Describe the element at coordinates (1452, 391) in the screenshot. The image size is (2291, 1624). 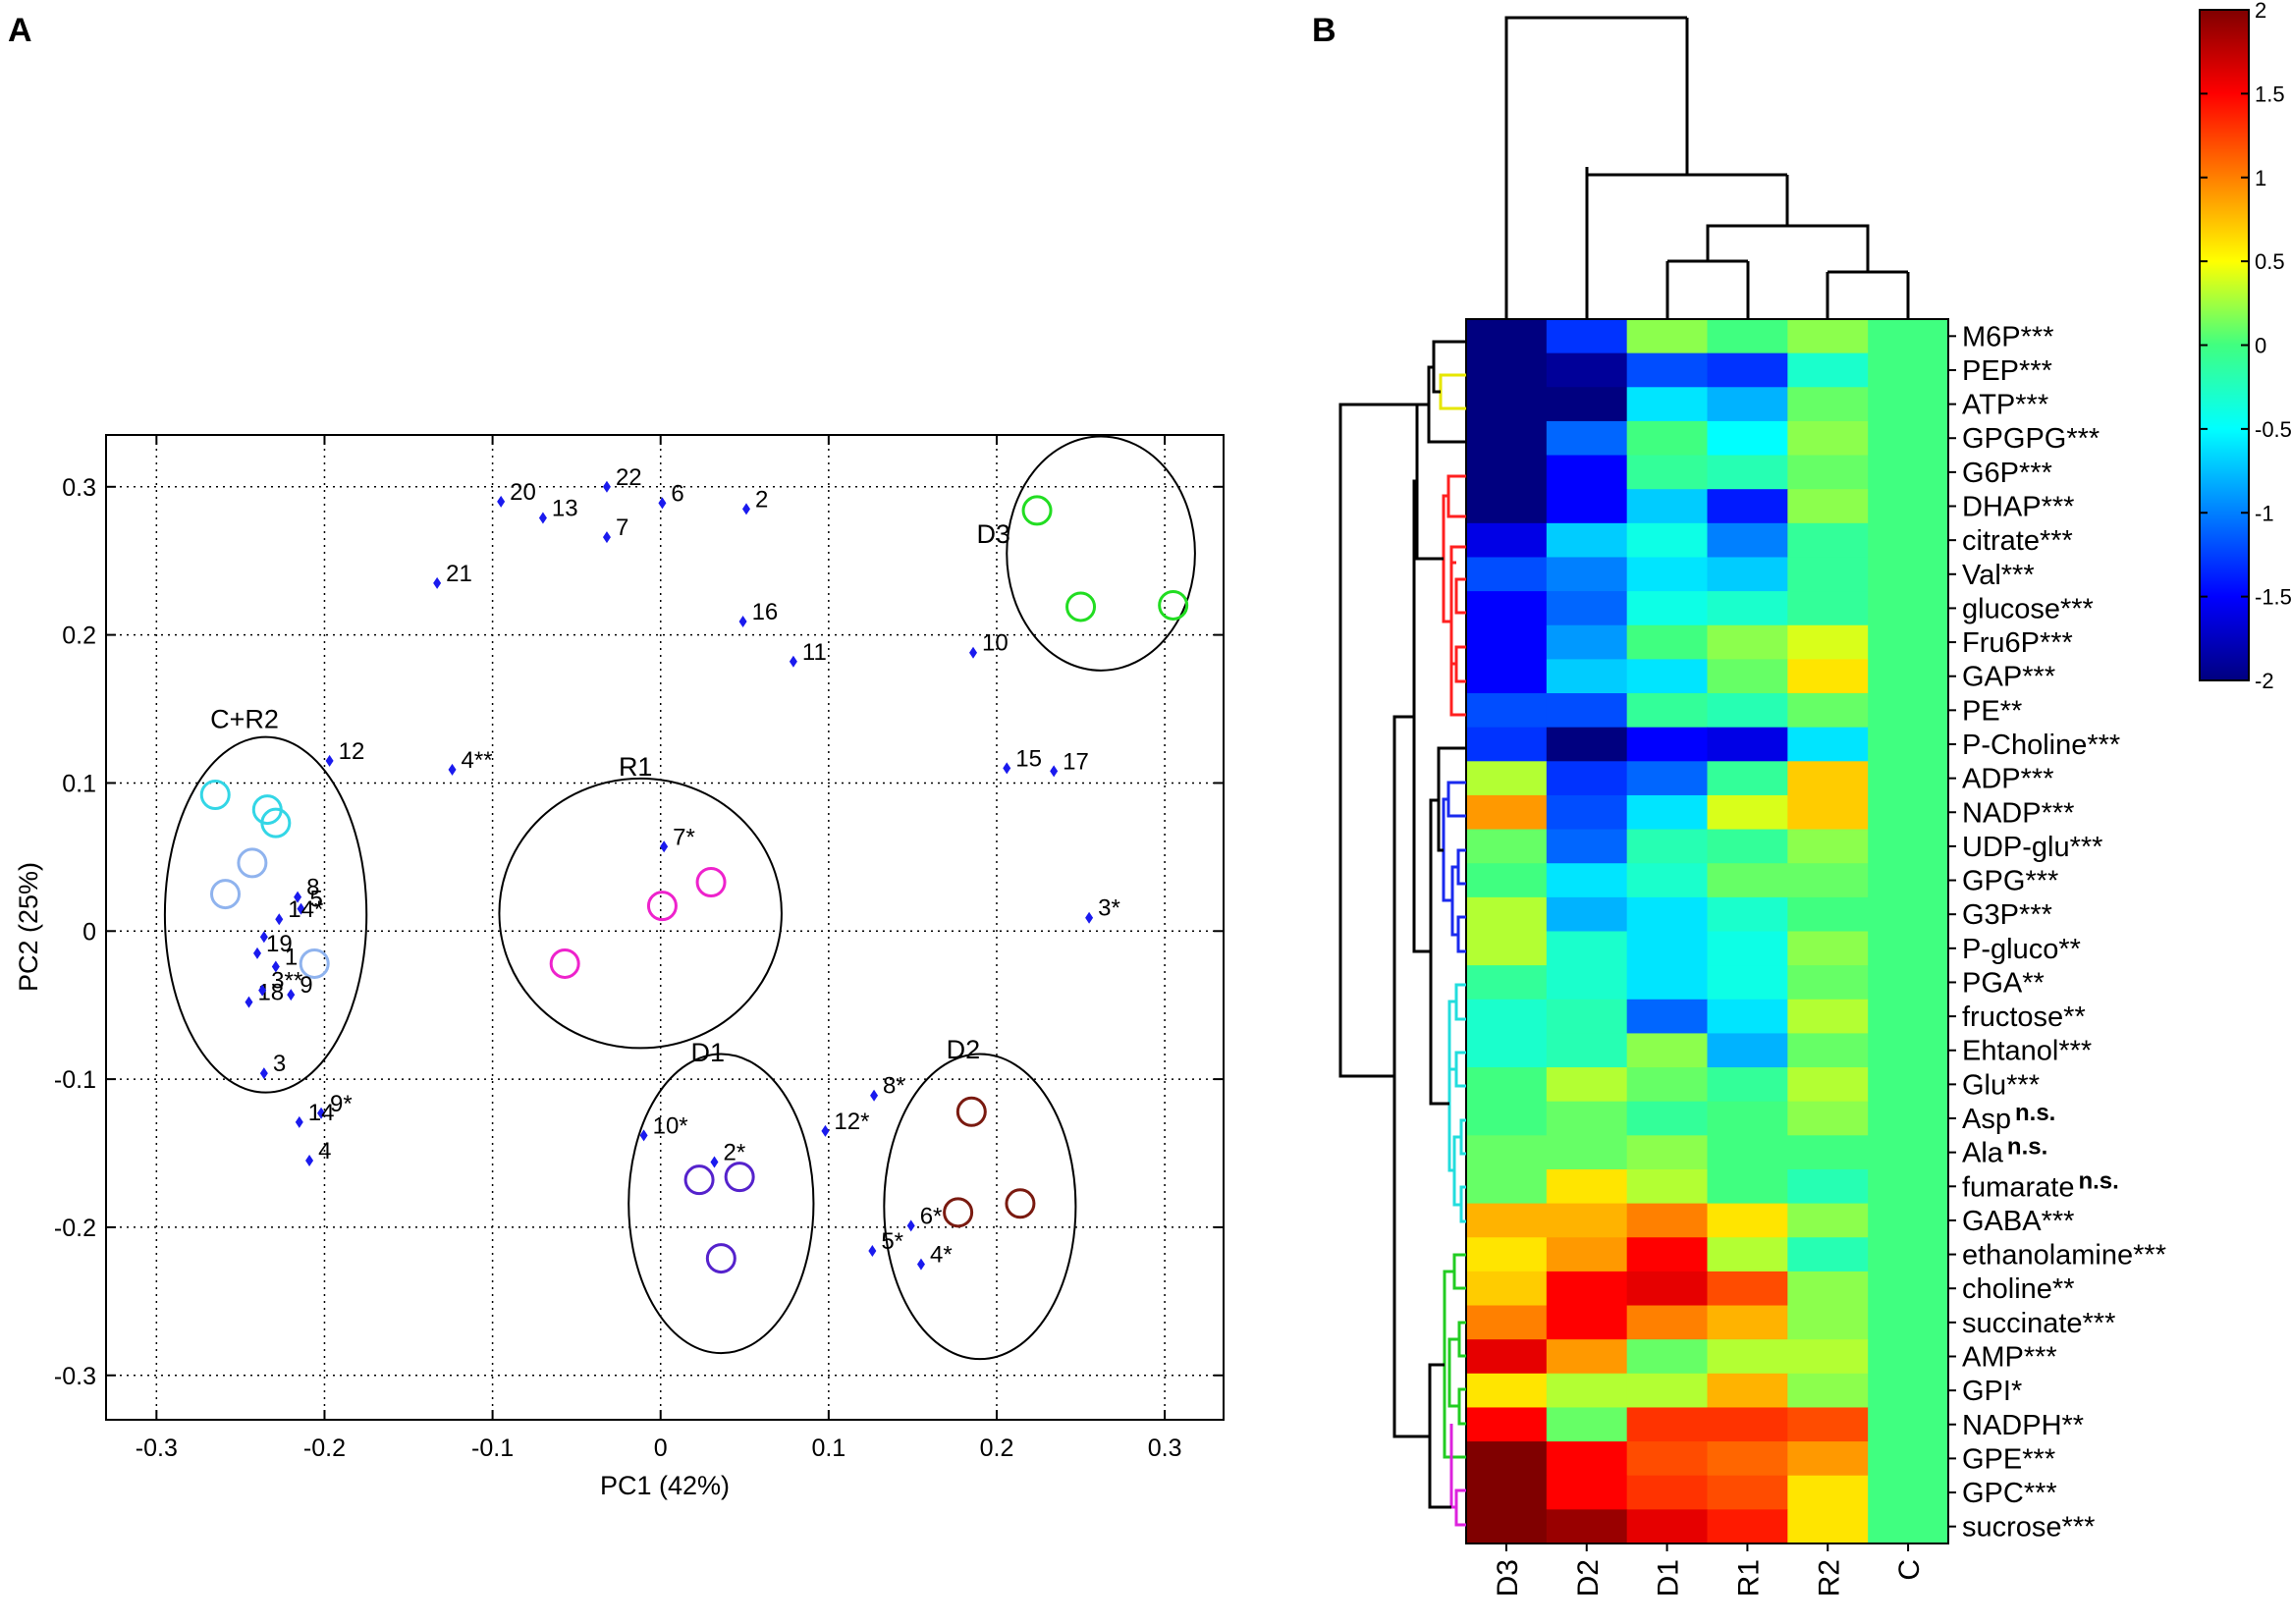
I see `row-dendrogram-yellow` at that location.